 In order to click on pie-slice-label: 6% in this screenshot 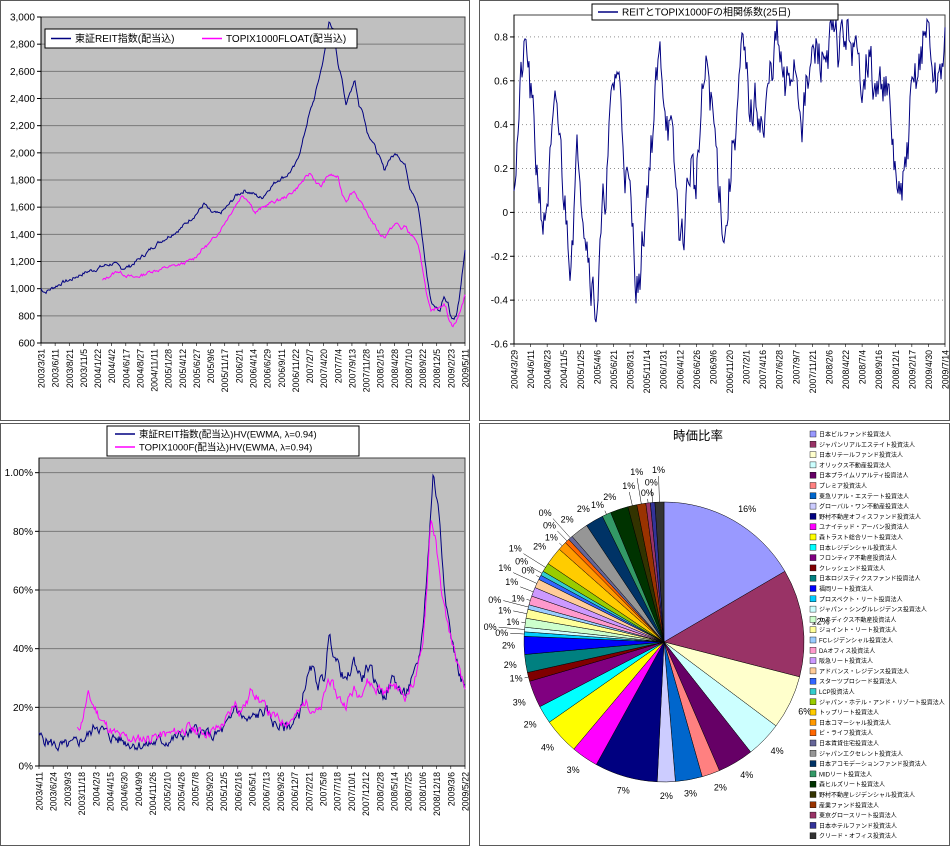, I will do `click(804, 712)`.